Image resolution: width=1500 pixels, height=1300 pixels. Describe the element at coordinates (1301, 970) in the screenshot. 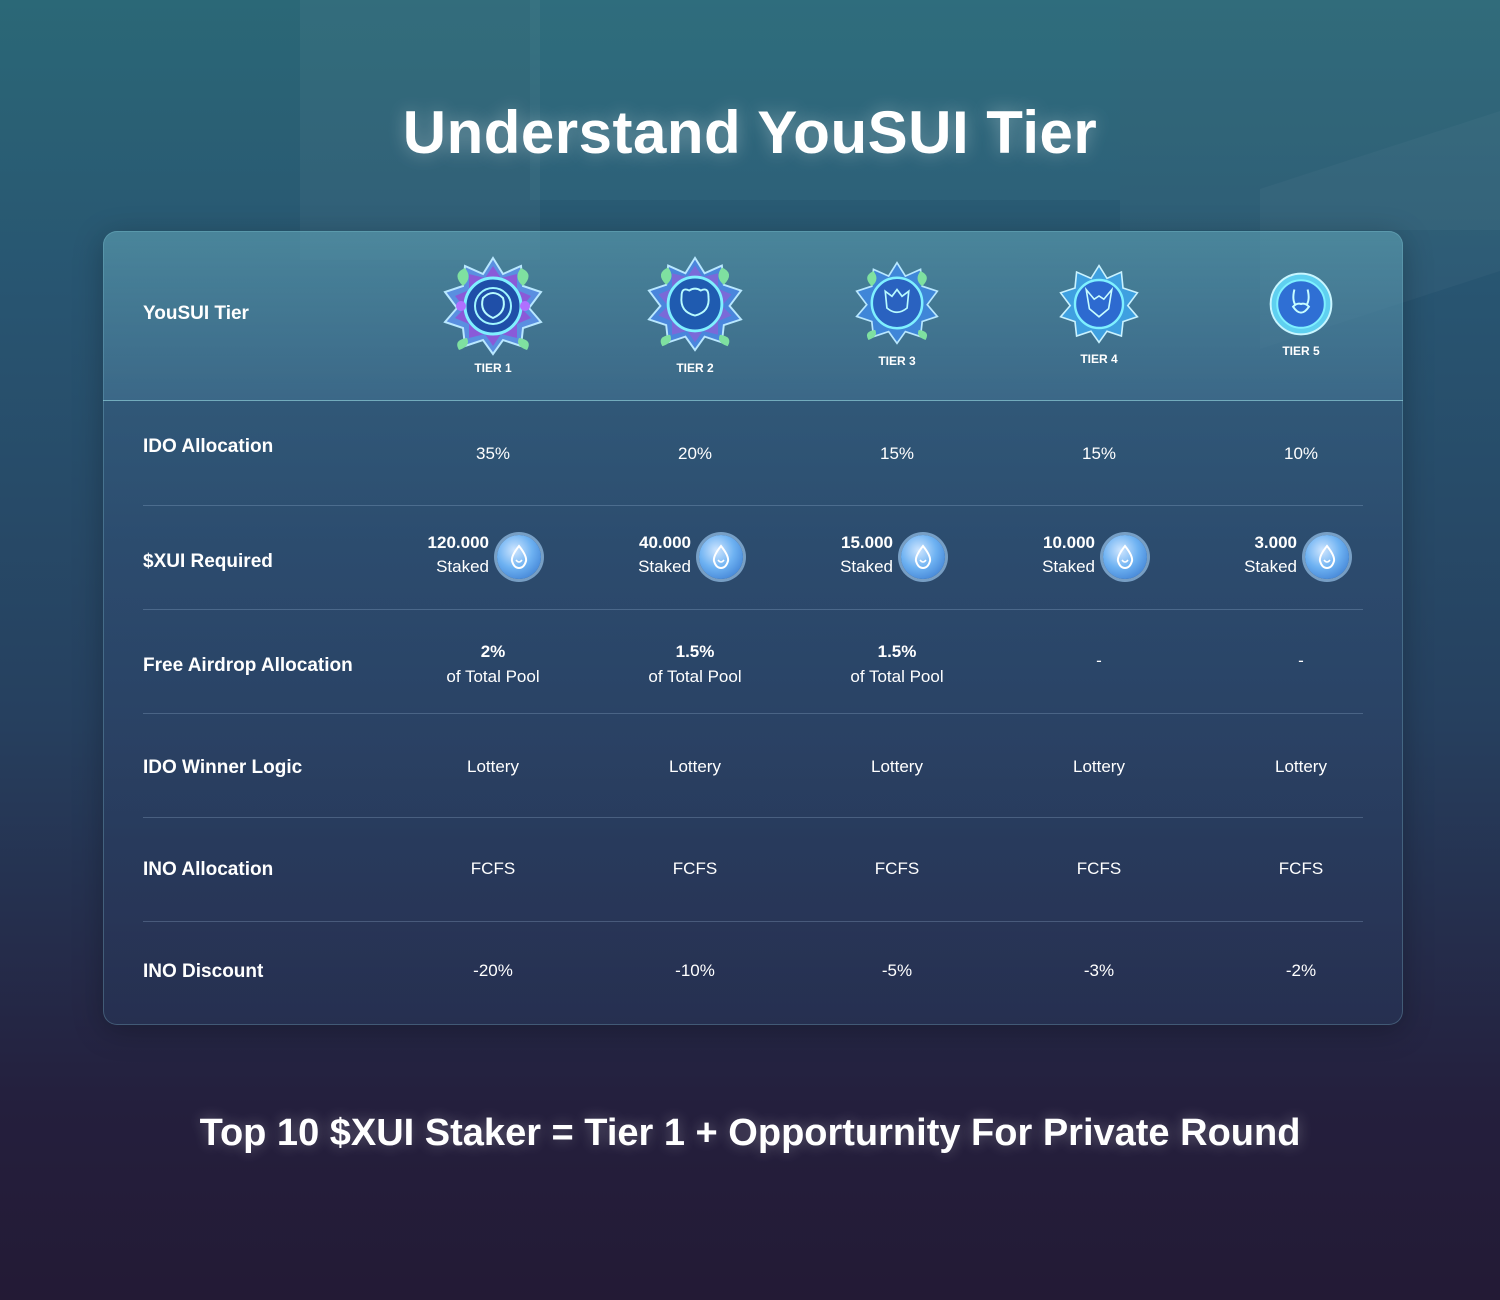

I see `ino-discount-tier-5: -2%` at that location.